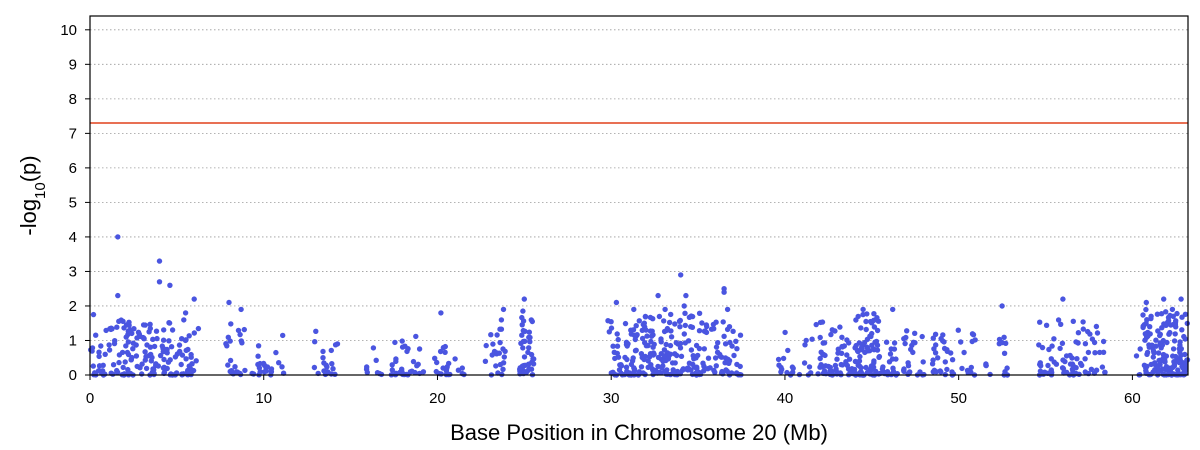 The height and width of the screenshot is (450, 1200). I want to click on y-tick-label: 5, so click(73, 202).